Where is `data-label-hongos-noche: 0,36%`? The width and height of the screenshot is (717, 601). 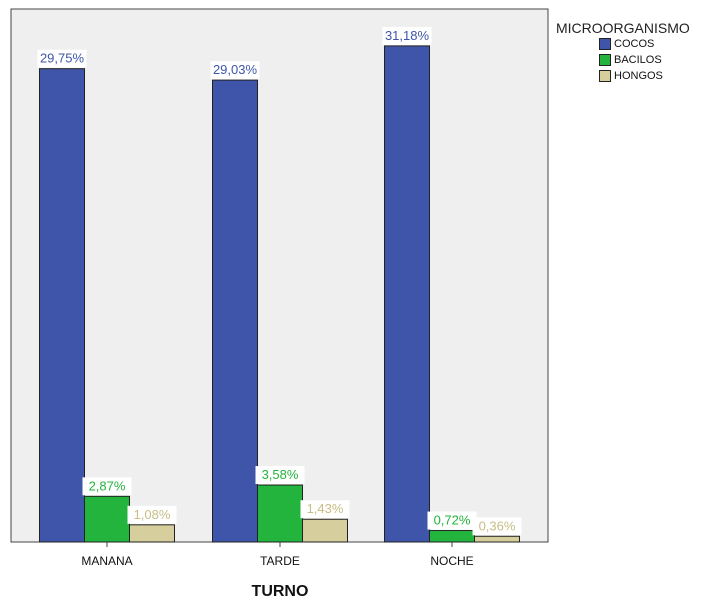
data-label-hongos-noche: 0,36% is located at coordinates (497, 526).